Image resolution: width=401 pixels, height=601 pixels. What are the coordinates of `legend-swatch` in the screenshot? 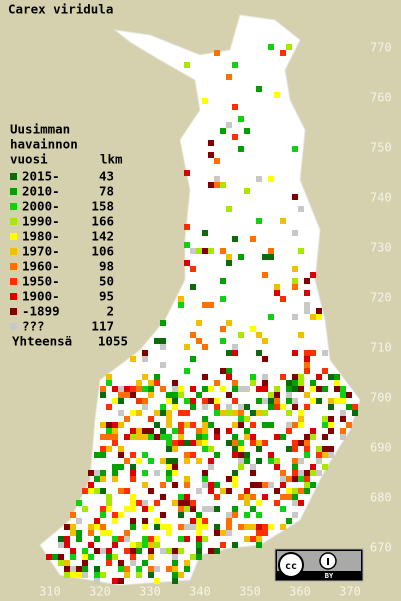 It's located at (13, 326).